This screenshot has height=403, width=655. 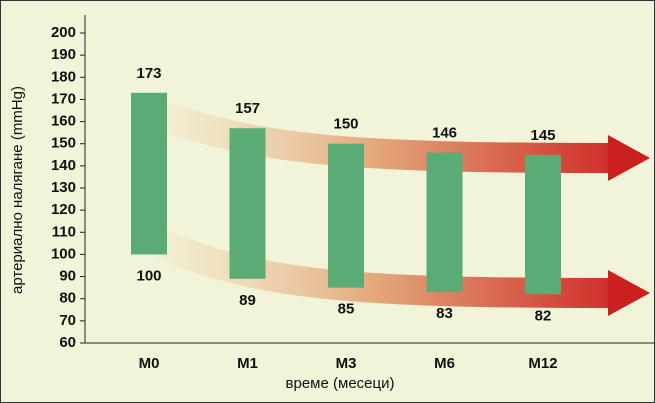 What do you see at coordinates (247, 108) in the screenshot?
I see `value-label: 157` at bounding box center [247, 108].